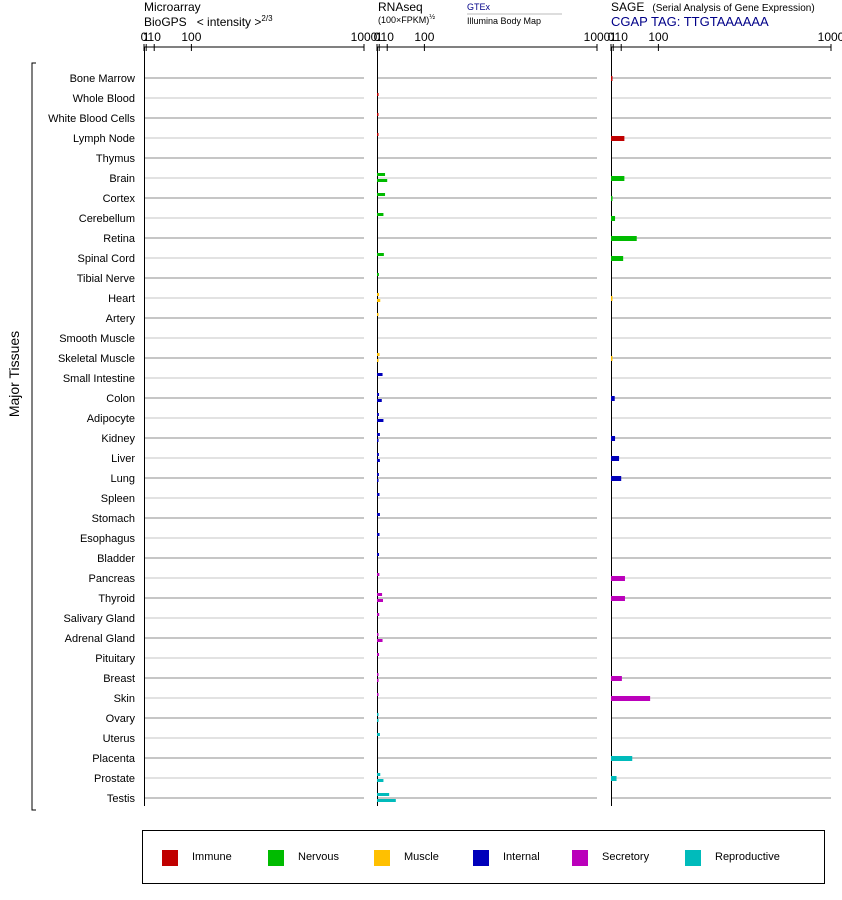  I want to click on row-label: Pituitary, so click(115, 659).